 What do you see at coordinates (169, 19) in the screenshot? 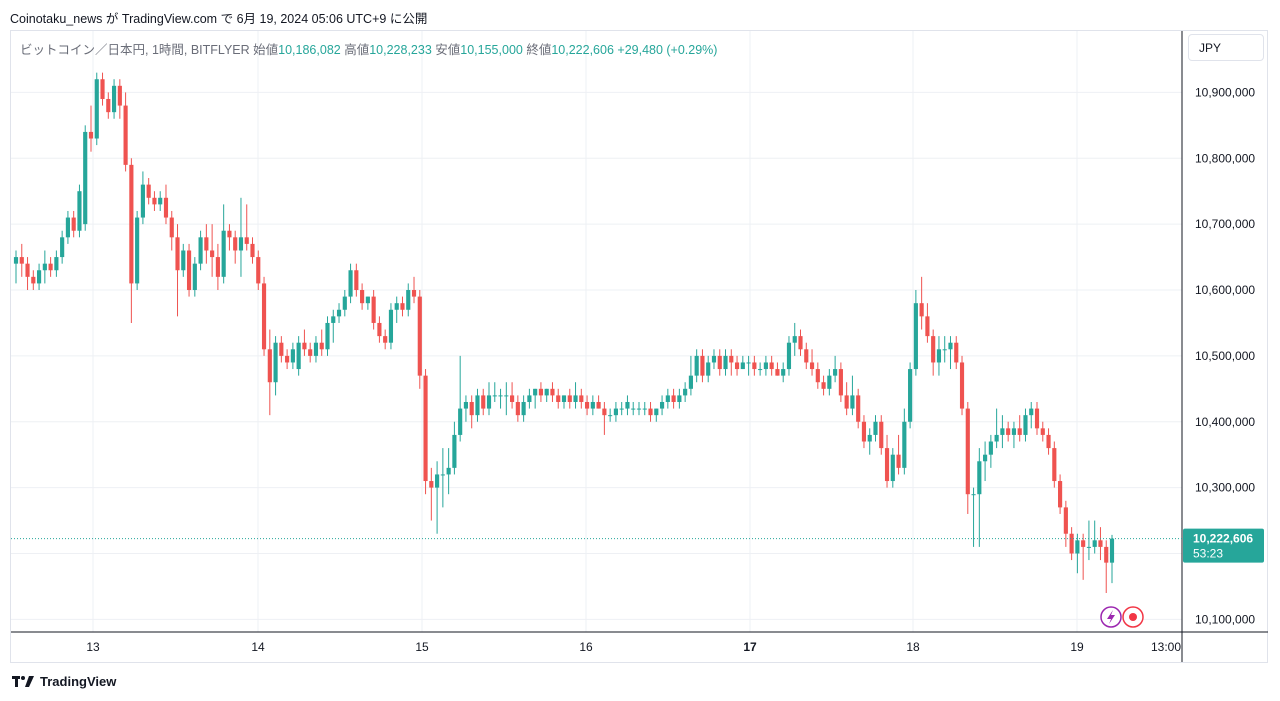
I see `site-name: TradingView.com` at bounding box center [169, 19].